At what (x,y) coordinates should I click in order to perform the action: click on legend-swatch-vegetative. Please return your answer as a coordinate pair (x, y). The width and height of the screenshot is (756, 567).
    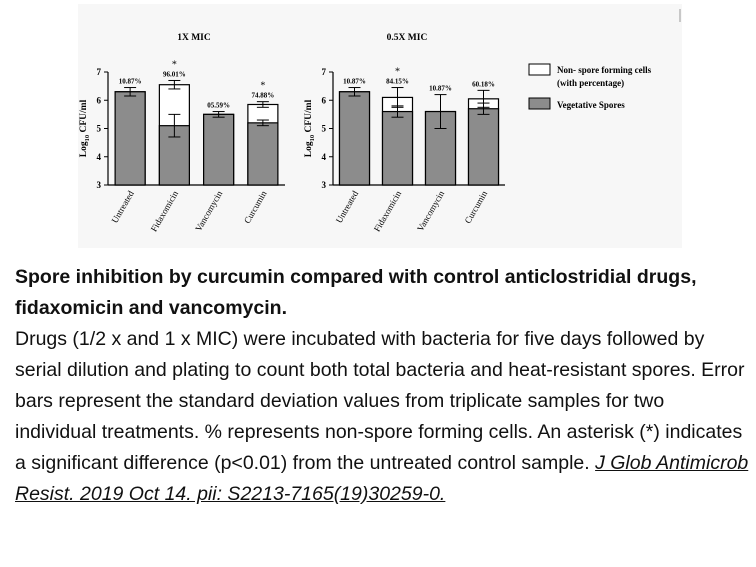
    Looking at the image, I should click on (539, 103).